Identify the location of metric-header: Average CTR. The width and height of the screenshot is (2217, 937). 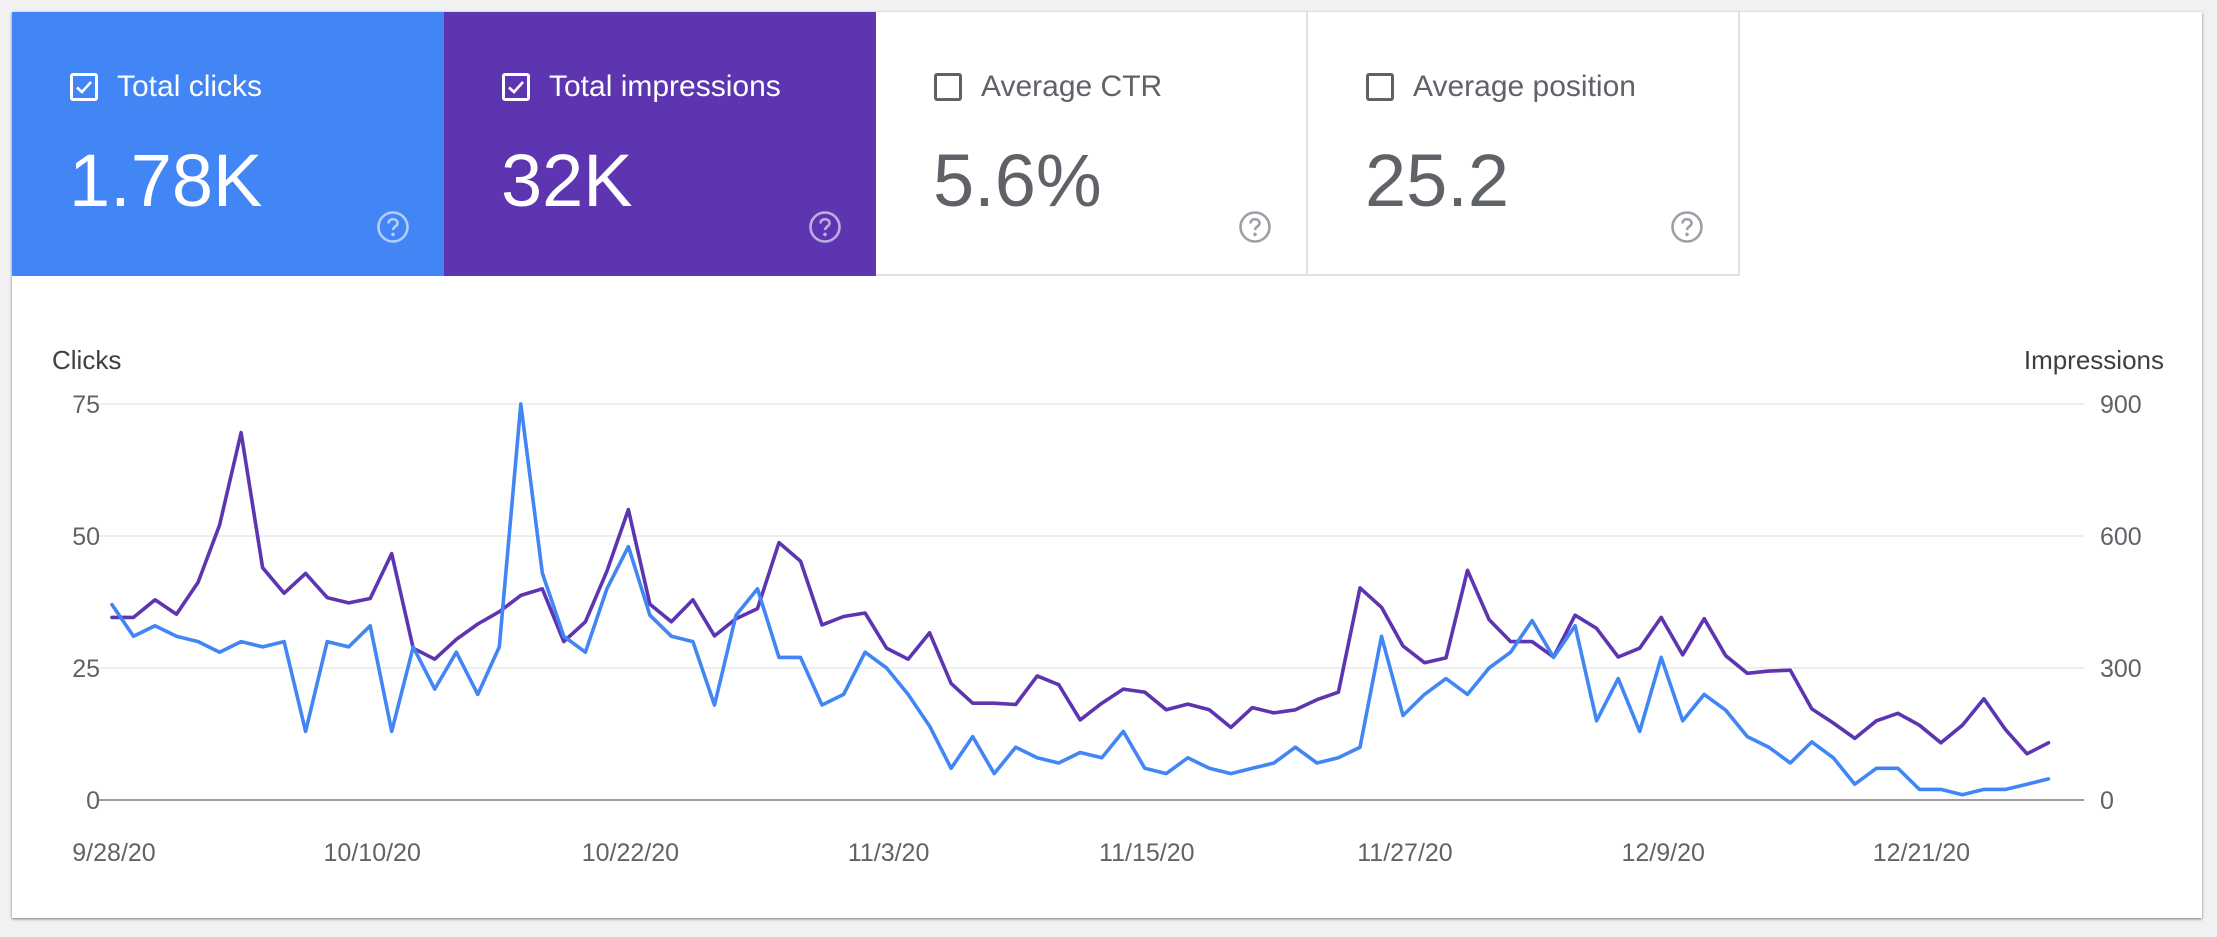
(1048, 87).